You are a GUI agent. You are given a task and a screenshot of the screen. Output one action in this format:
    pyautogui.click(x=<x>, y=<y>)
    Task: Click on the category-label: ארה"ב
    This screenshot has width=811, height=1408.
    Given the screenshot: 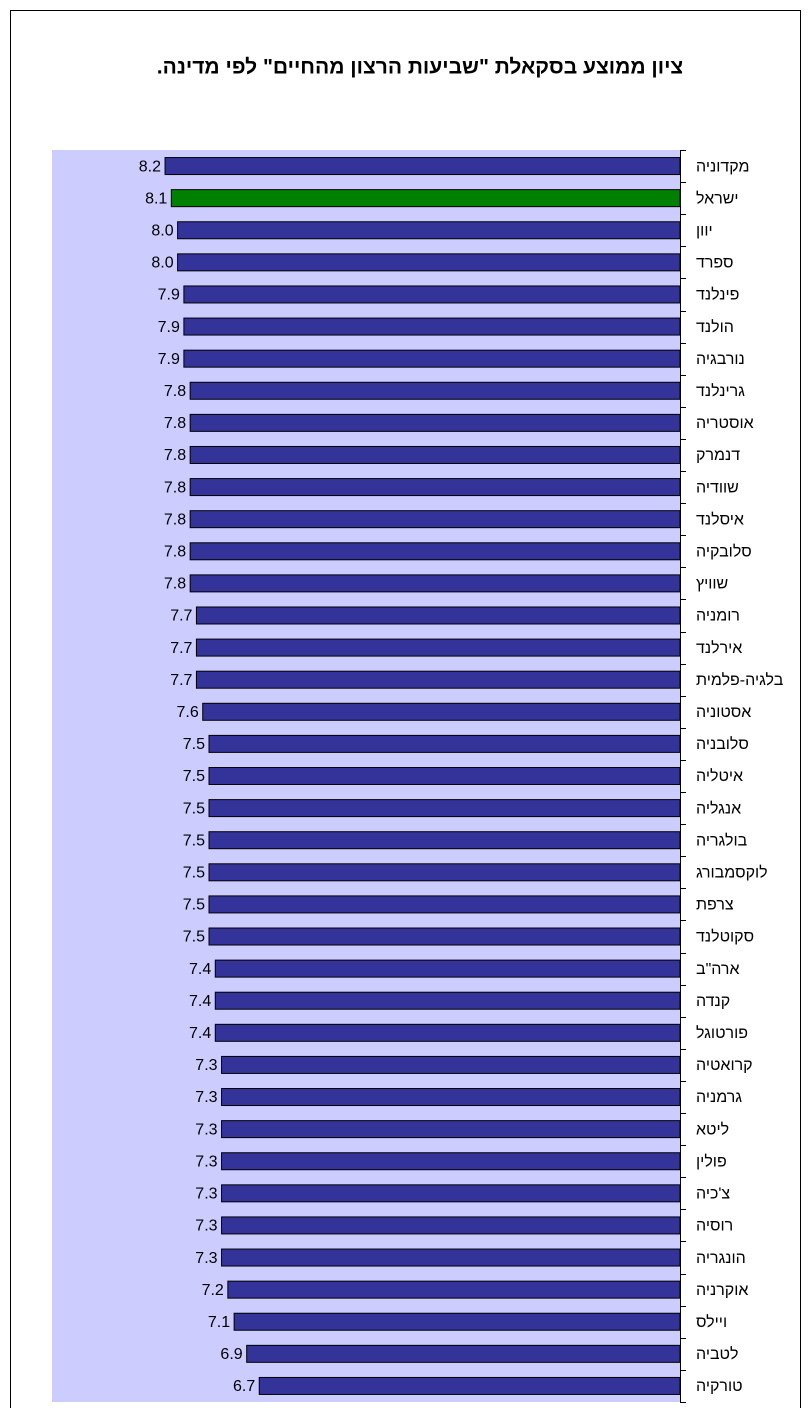 What is the action you would take?
    pyautogui.click(x=718, y=969)
    